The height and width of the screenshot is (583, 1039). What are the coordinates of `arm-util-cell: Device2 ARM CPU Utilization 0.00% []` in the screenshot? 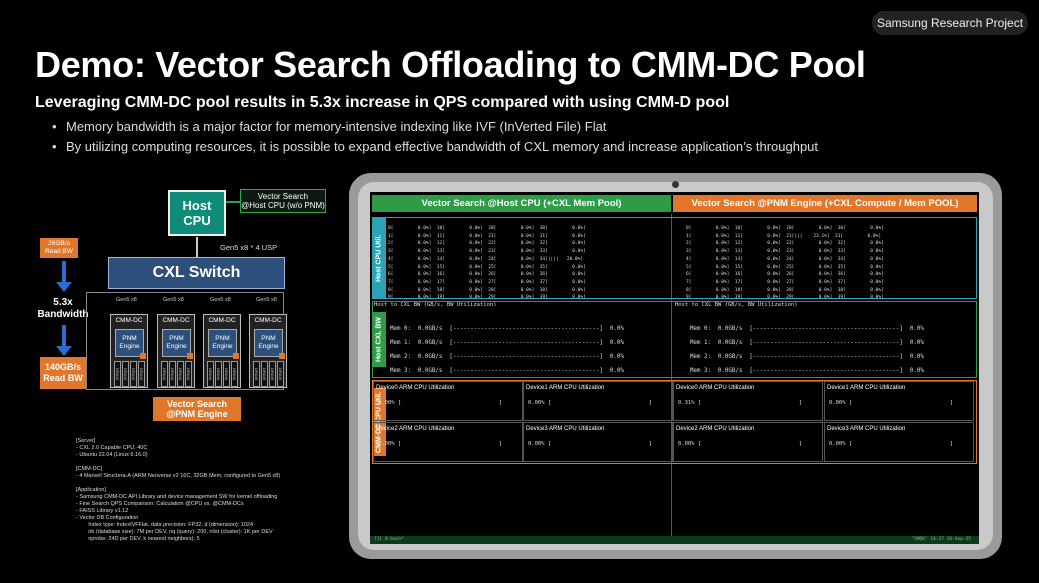 It's located at (448, 442).